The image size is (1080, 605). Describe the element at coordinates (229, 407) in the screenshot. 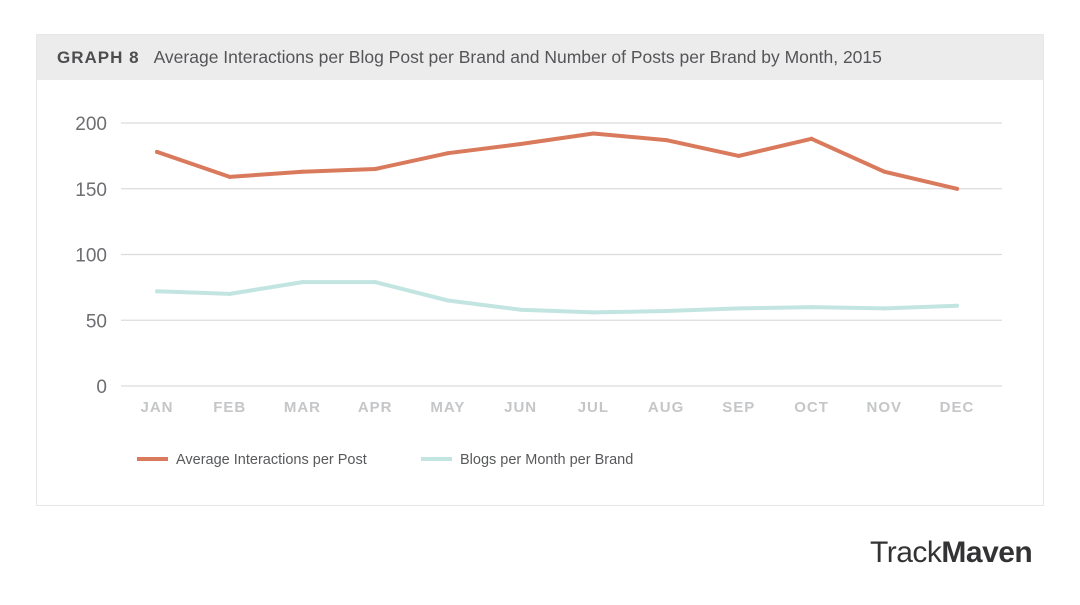

I see `x-tick-label: FEB` at that location.